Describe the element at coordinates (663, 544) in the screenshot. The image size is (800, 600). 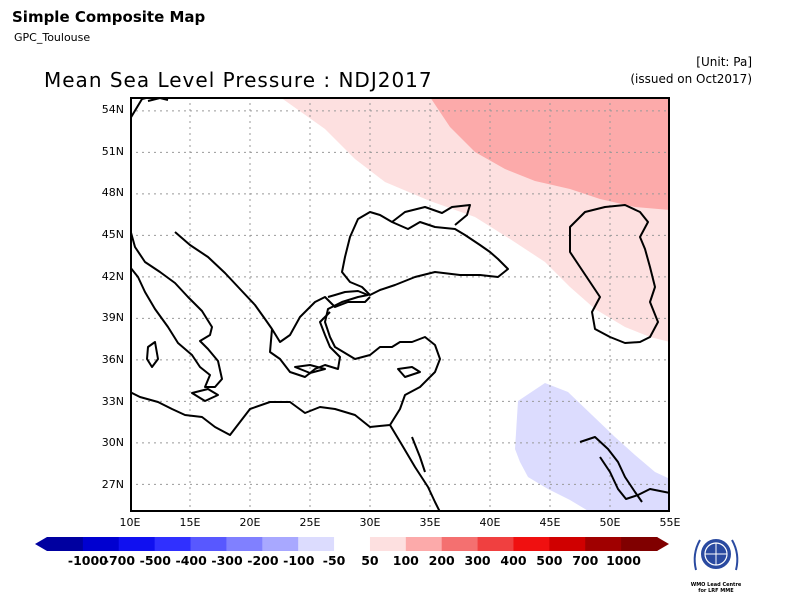
I see `colorbar-high-arrow` at that location.